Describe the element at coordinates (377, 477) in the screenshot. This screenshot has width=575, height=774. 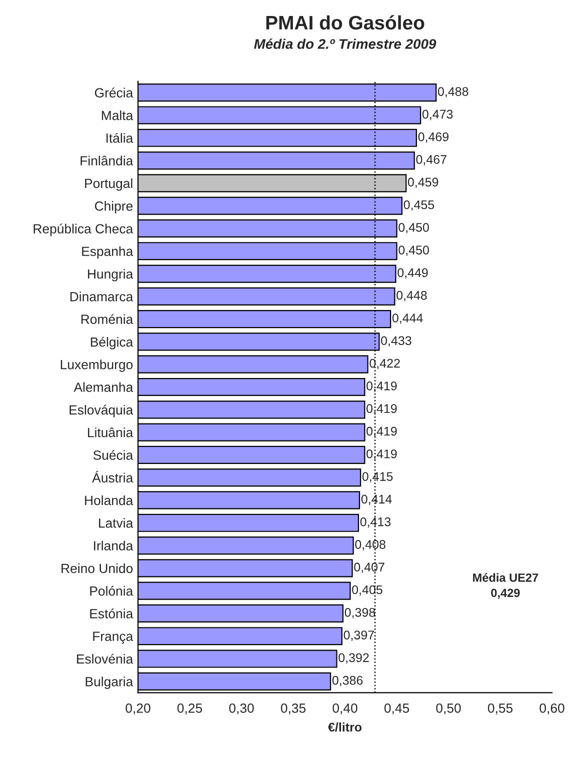
I see `data-label: 0,415` at that location.